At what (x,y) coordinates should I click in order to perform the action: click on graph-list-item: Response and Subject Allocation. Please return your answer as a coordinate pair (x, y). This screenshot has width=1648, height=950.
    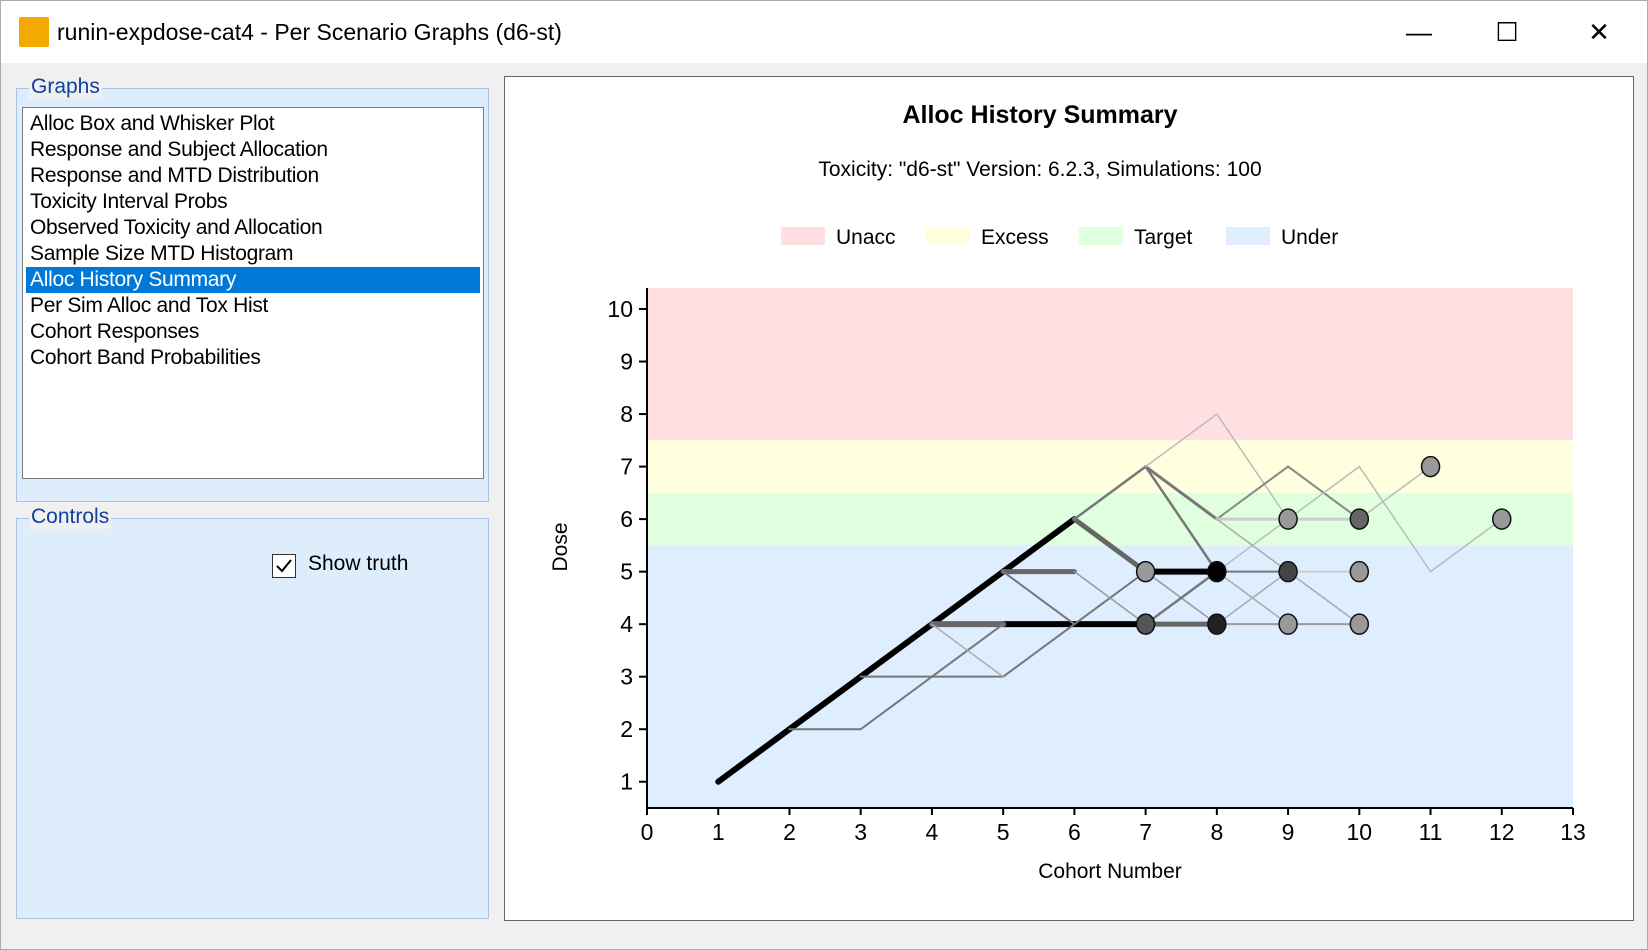
    Looking at the image, I should click on (179, 149).